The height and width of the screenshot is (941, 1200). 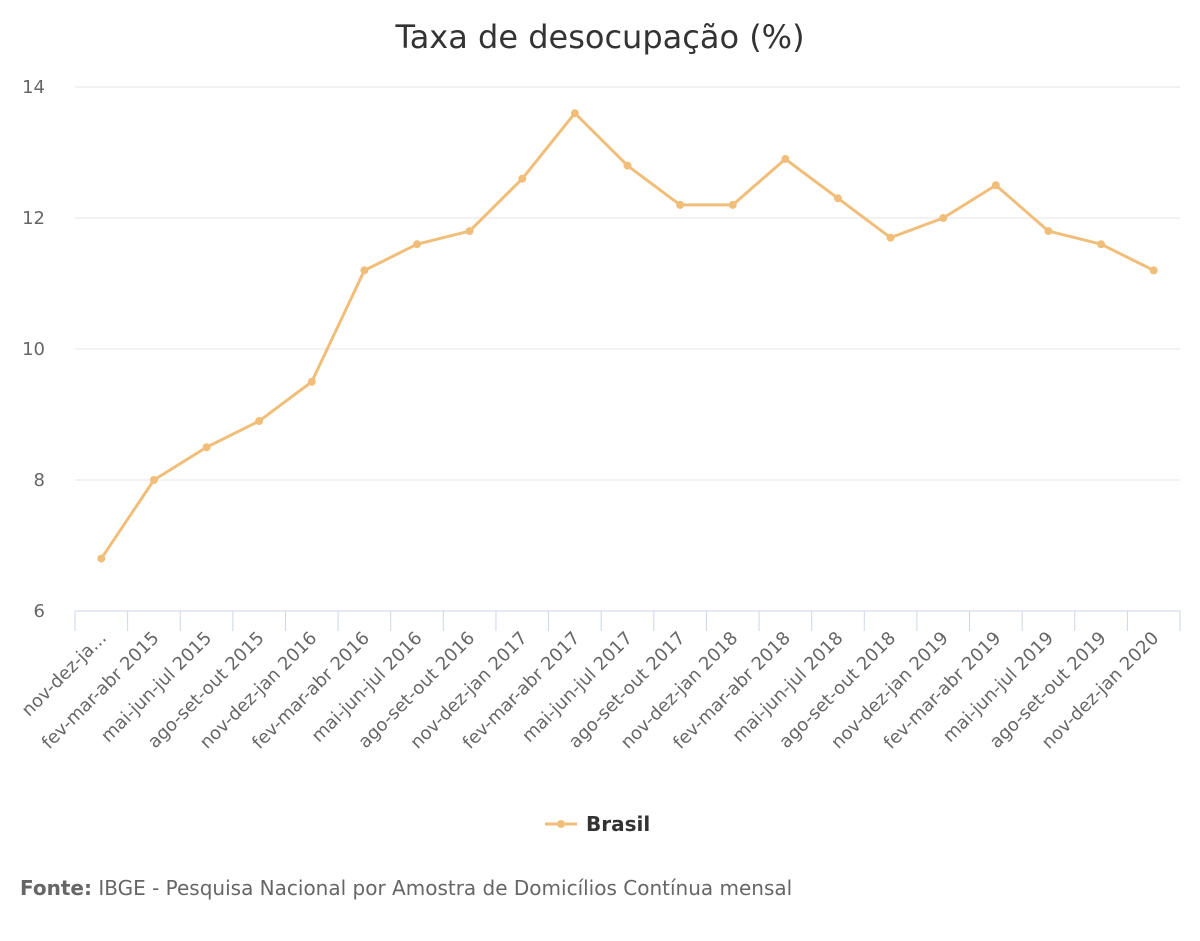 What do you see at coordinates (39, 480) in the screenshot?
I see `y-tick-label: 8` at bounding box center [39, 480].